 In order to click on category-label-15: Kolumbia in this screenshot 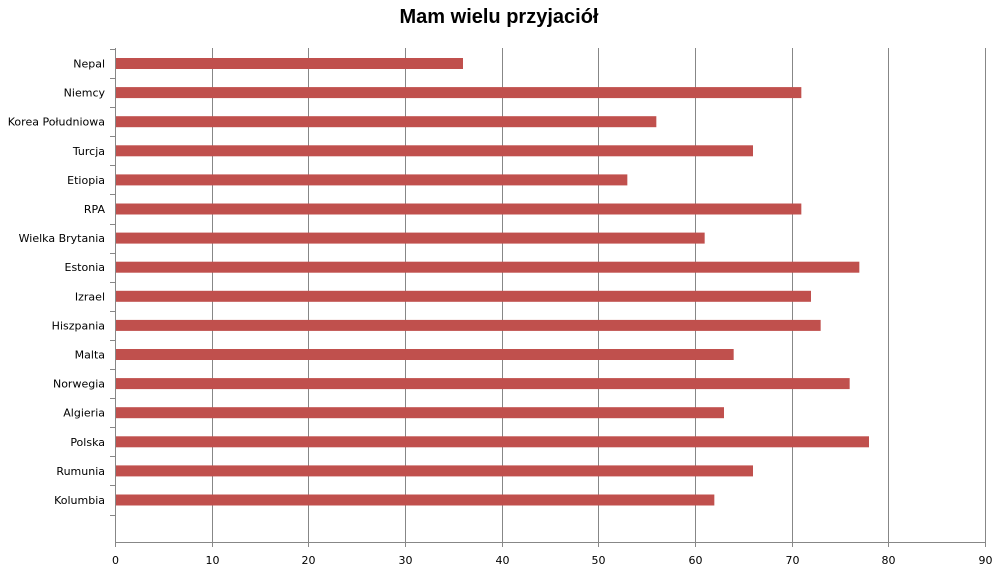, I will do `click(79, 500)`.